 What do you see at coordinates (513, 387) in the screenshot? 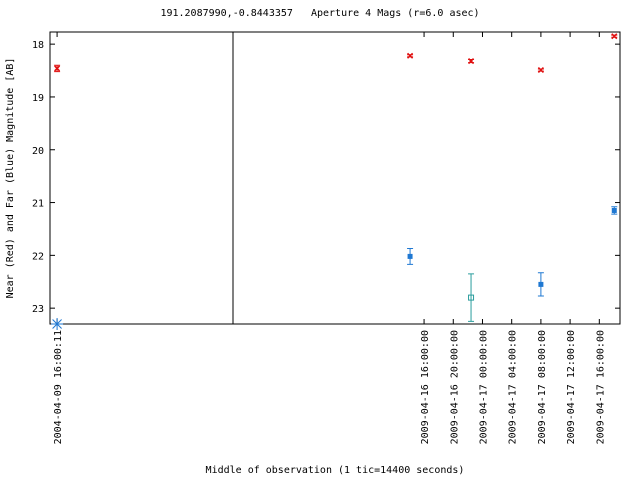
I see `x-tick-label: 2009-04-17 04:00:00` at bounding box center [513, 387].